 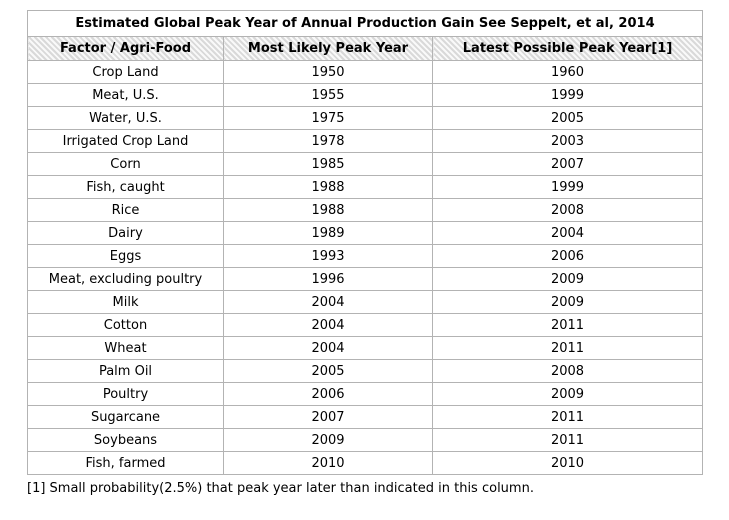 I want to click on table-row: Palm Oil 2005 2008, so click(x=365, y=371).